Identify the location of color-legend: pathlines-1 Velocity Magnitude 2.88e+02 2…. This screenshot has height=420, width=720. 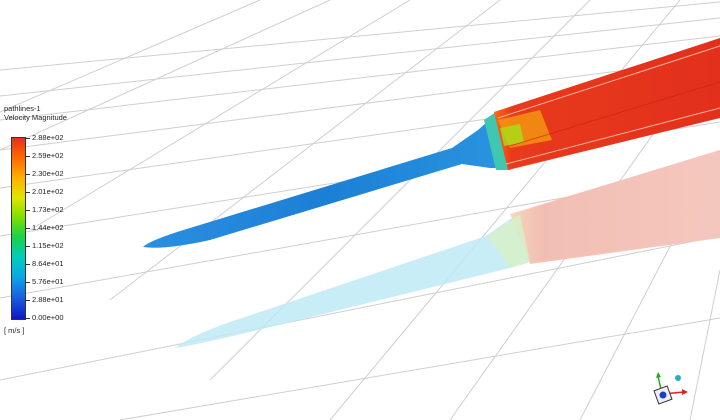
(47, 224).